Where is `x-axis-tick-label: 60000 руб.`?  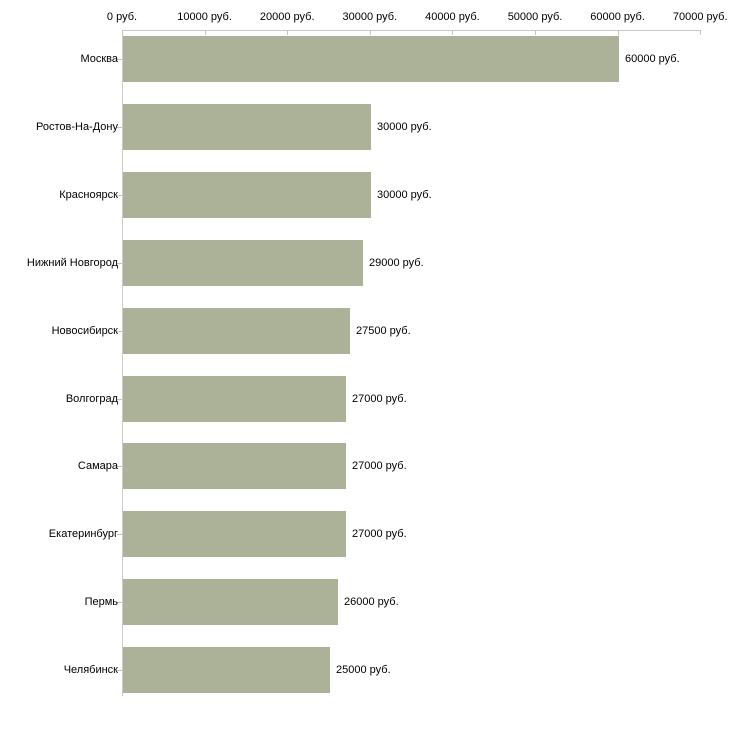 x-axis-tick-label: 60000 руб. is located at coordinates (617, 17).